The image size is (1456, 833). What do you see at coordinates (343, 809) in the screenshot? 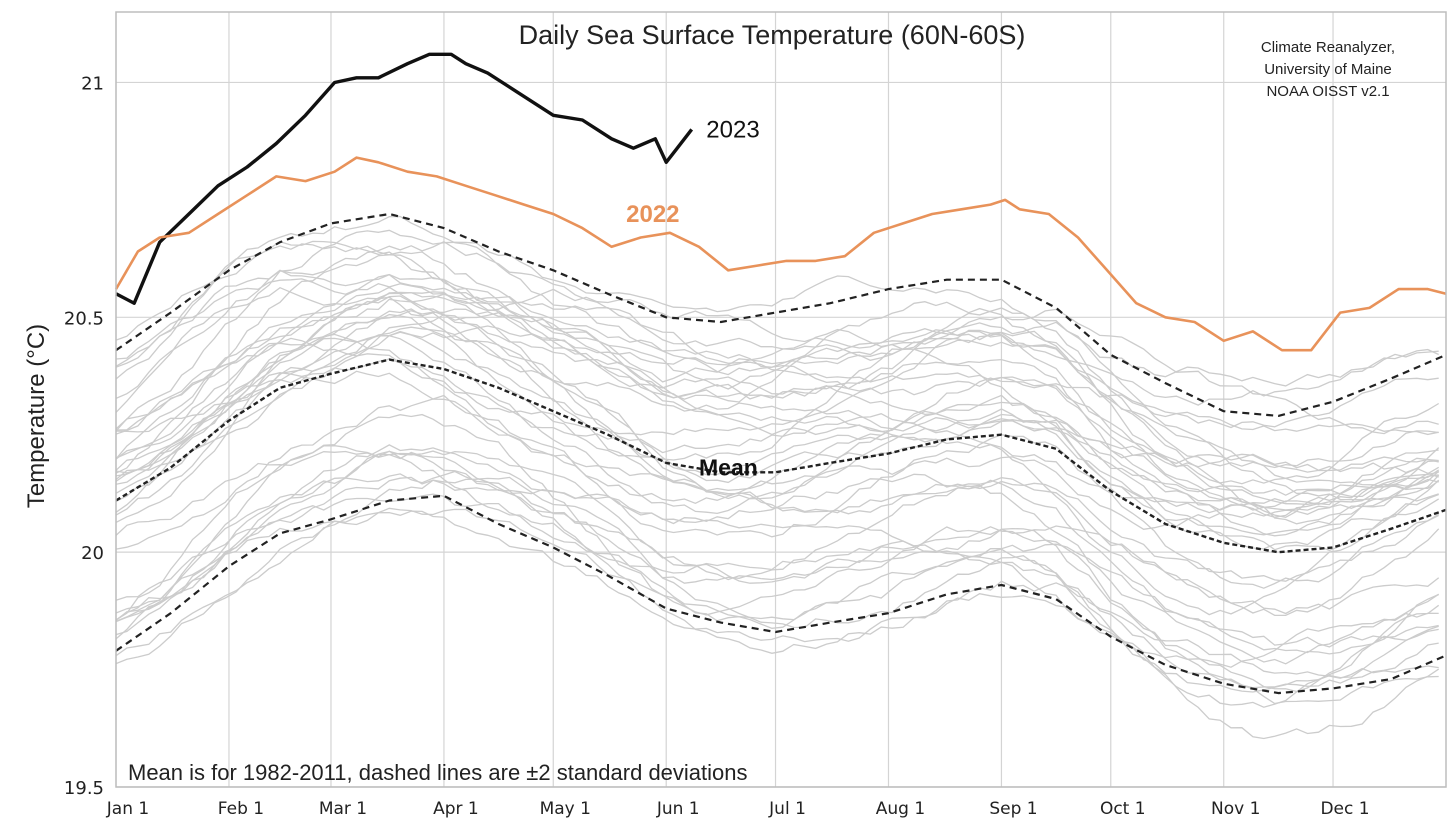
I see `x-tick-label-2: Mar 1` at bounding box center [343, 809].